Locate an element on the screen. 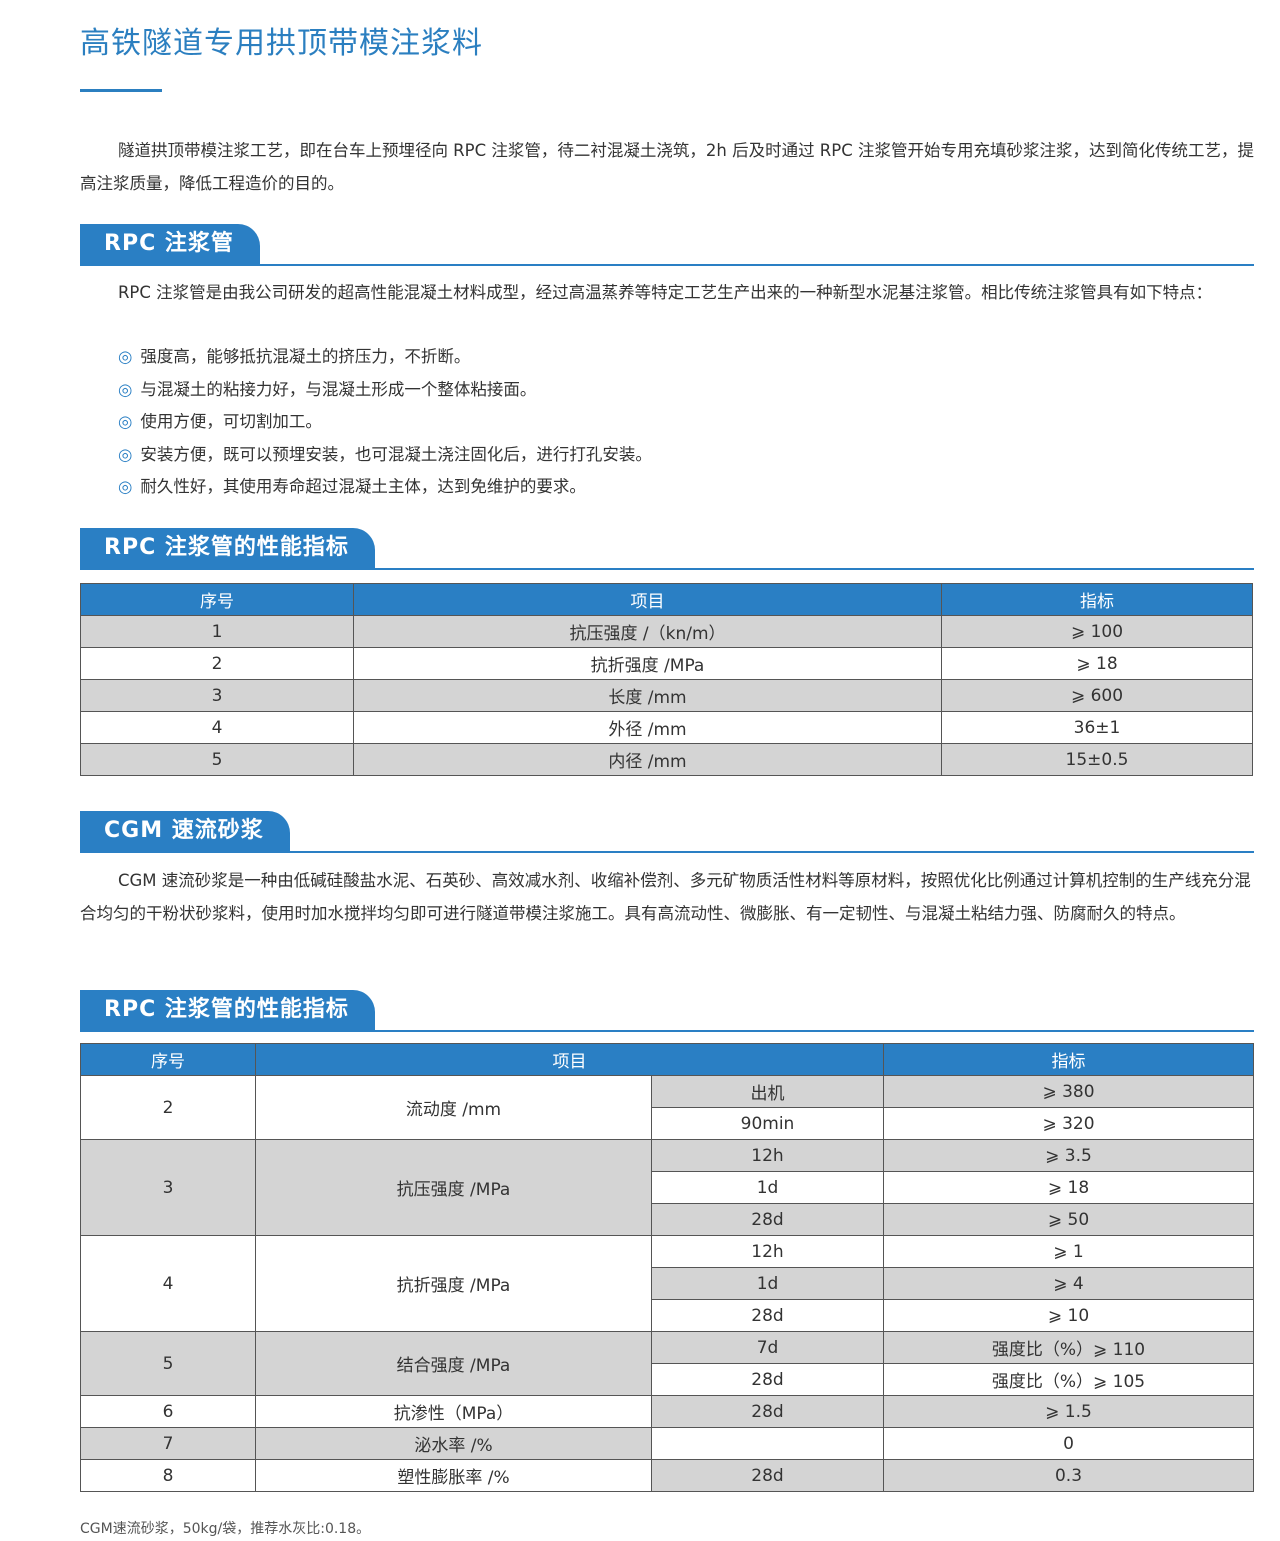  list-item-text: 与混凝土的粘接力好，与混凝土形成一个整体粘接面。 is located at coordinates (338, 389).